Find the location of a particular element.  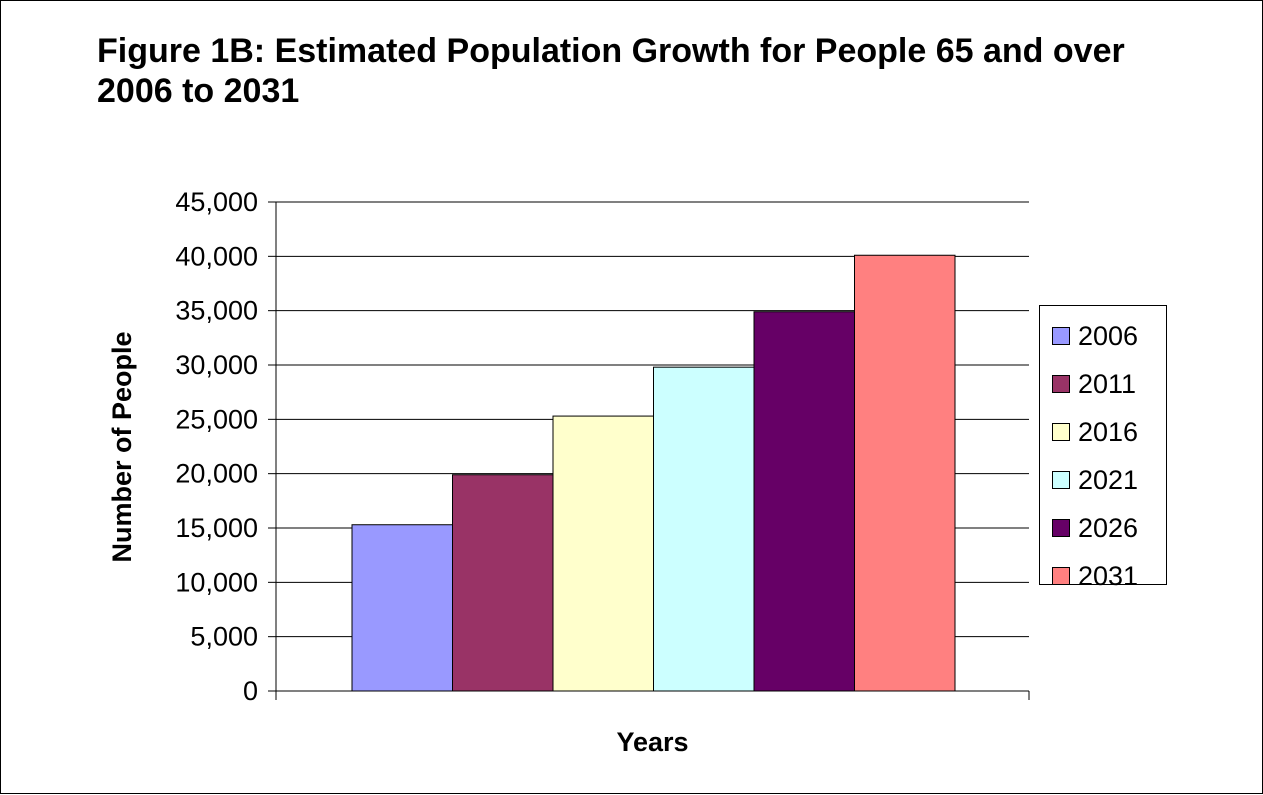

legend-item-2026: 2026 is located at coordinates (1103, 528).